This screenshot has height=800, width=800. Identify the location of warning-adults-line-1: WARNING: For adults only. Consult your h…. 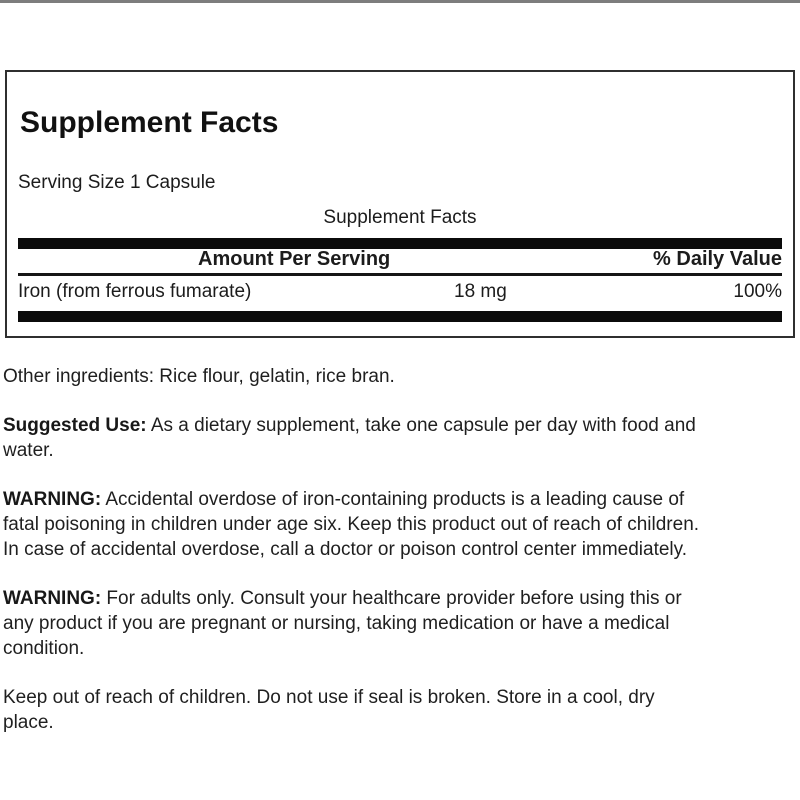
(401, 598).